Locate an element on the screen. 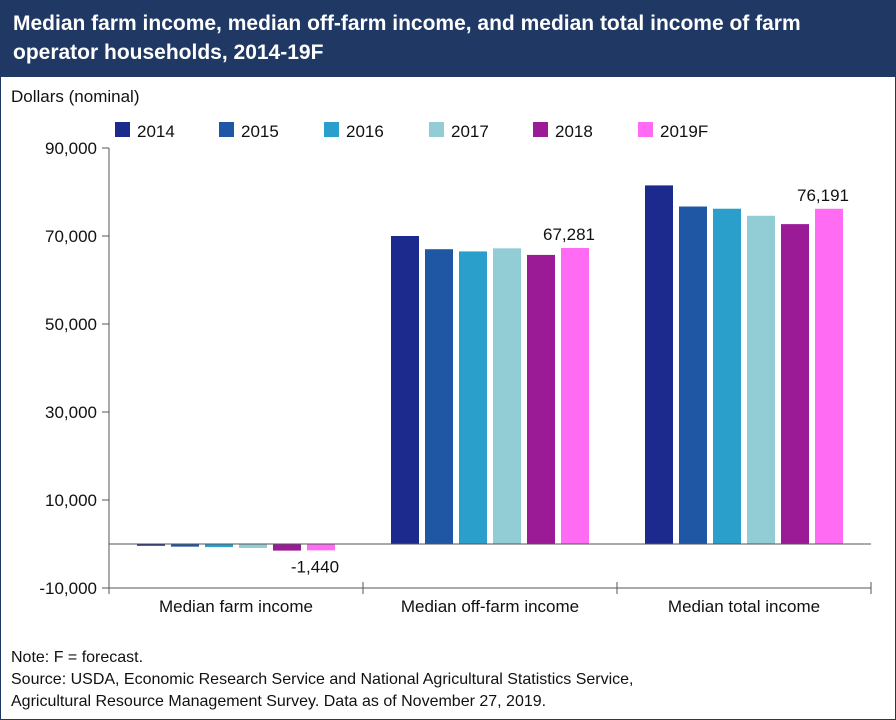 Image resolution: width=896 pixels, height=720 pixels. data-label: -1,440 is located at coordinates (315, 566).